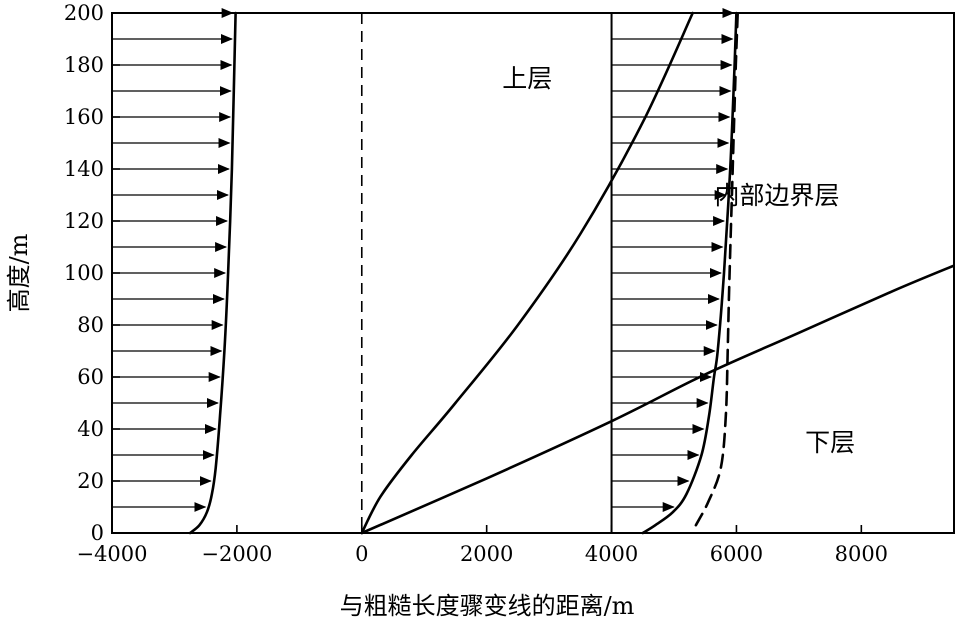 The image size is (955, 624). What do you see at coordinates (84, 221) in the screenshot?
I see `y-tick-label: 120` at bounding box center [84, 221].